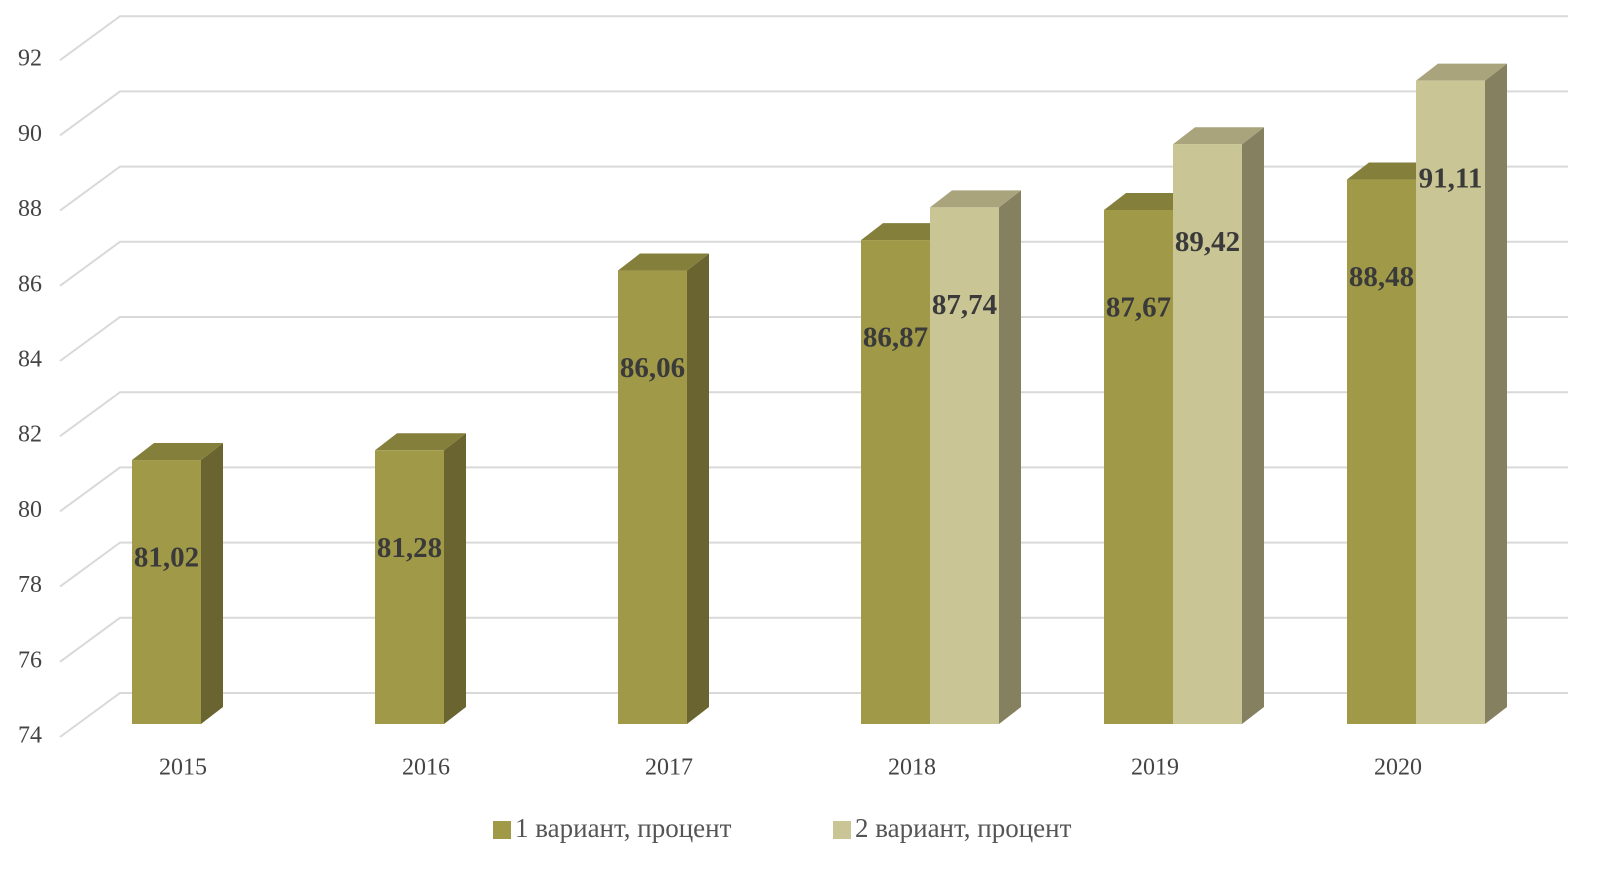 This screenshot has width=1618, height=873. Describe the element at coordinates (623, 828) in the screenshot. I see `legend-label: 1 вариант, процент` at that location.